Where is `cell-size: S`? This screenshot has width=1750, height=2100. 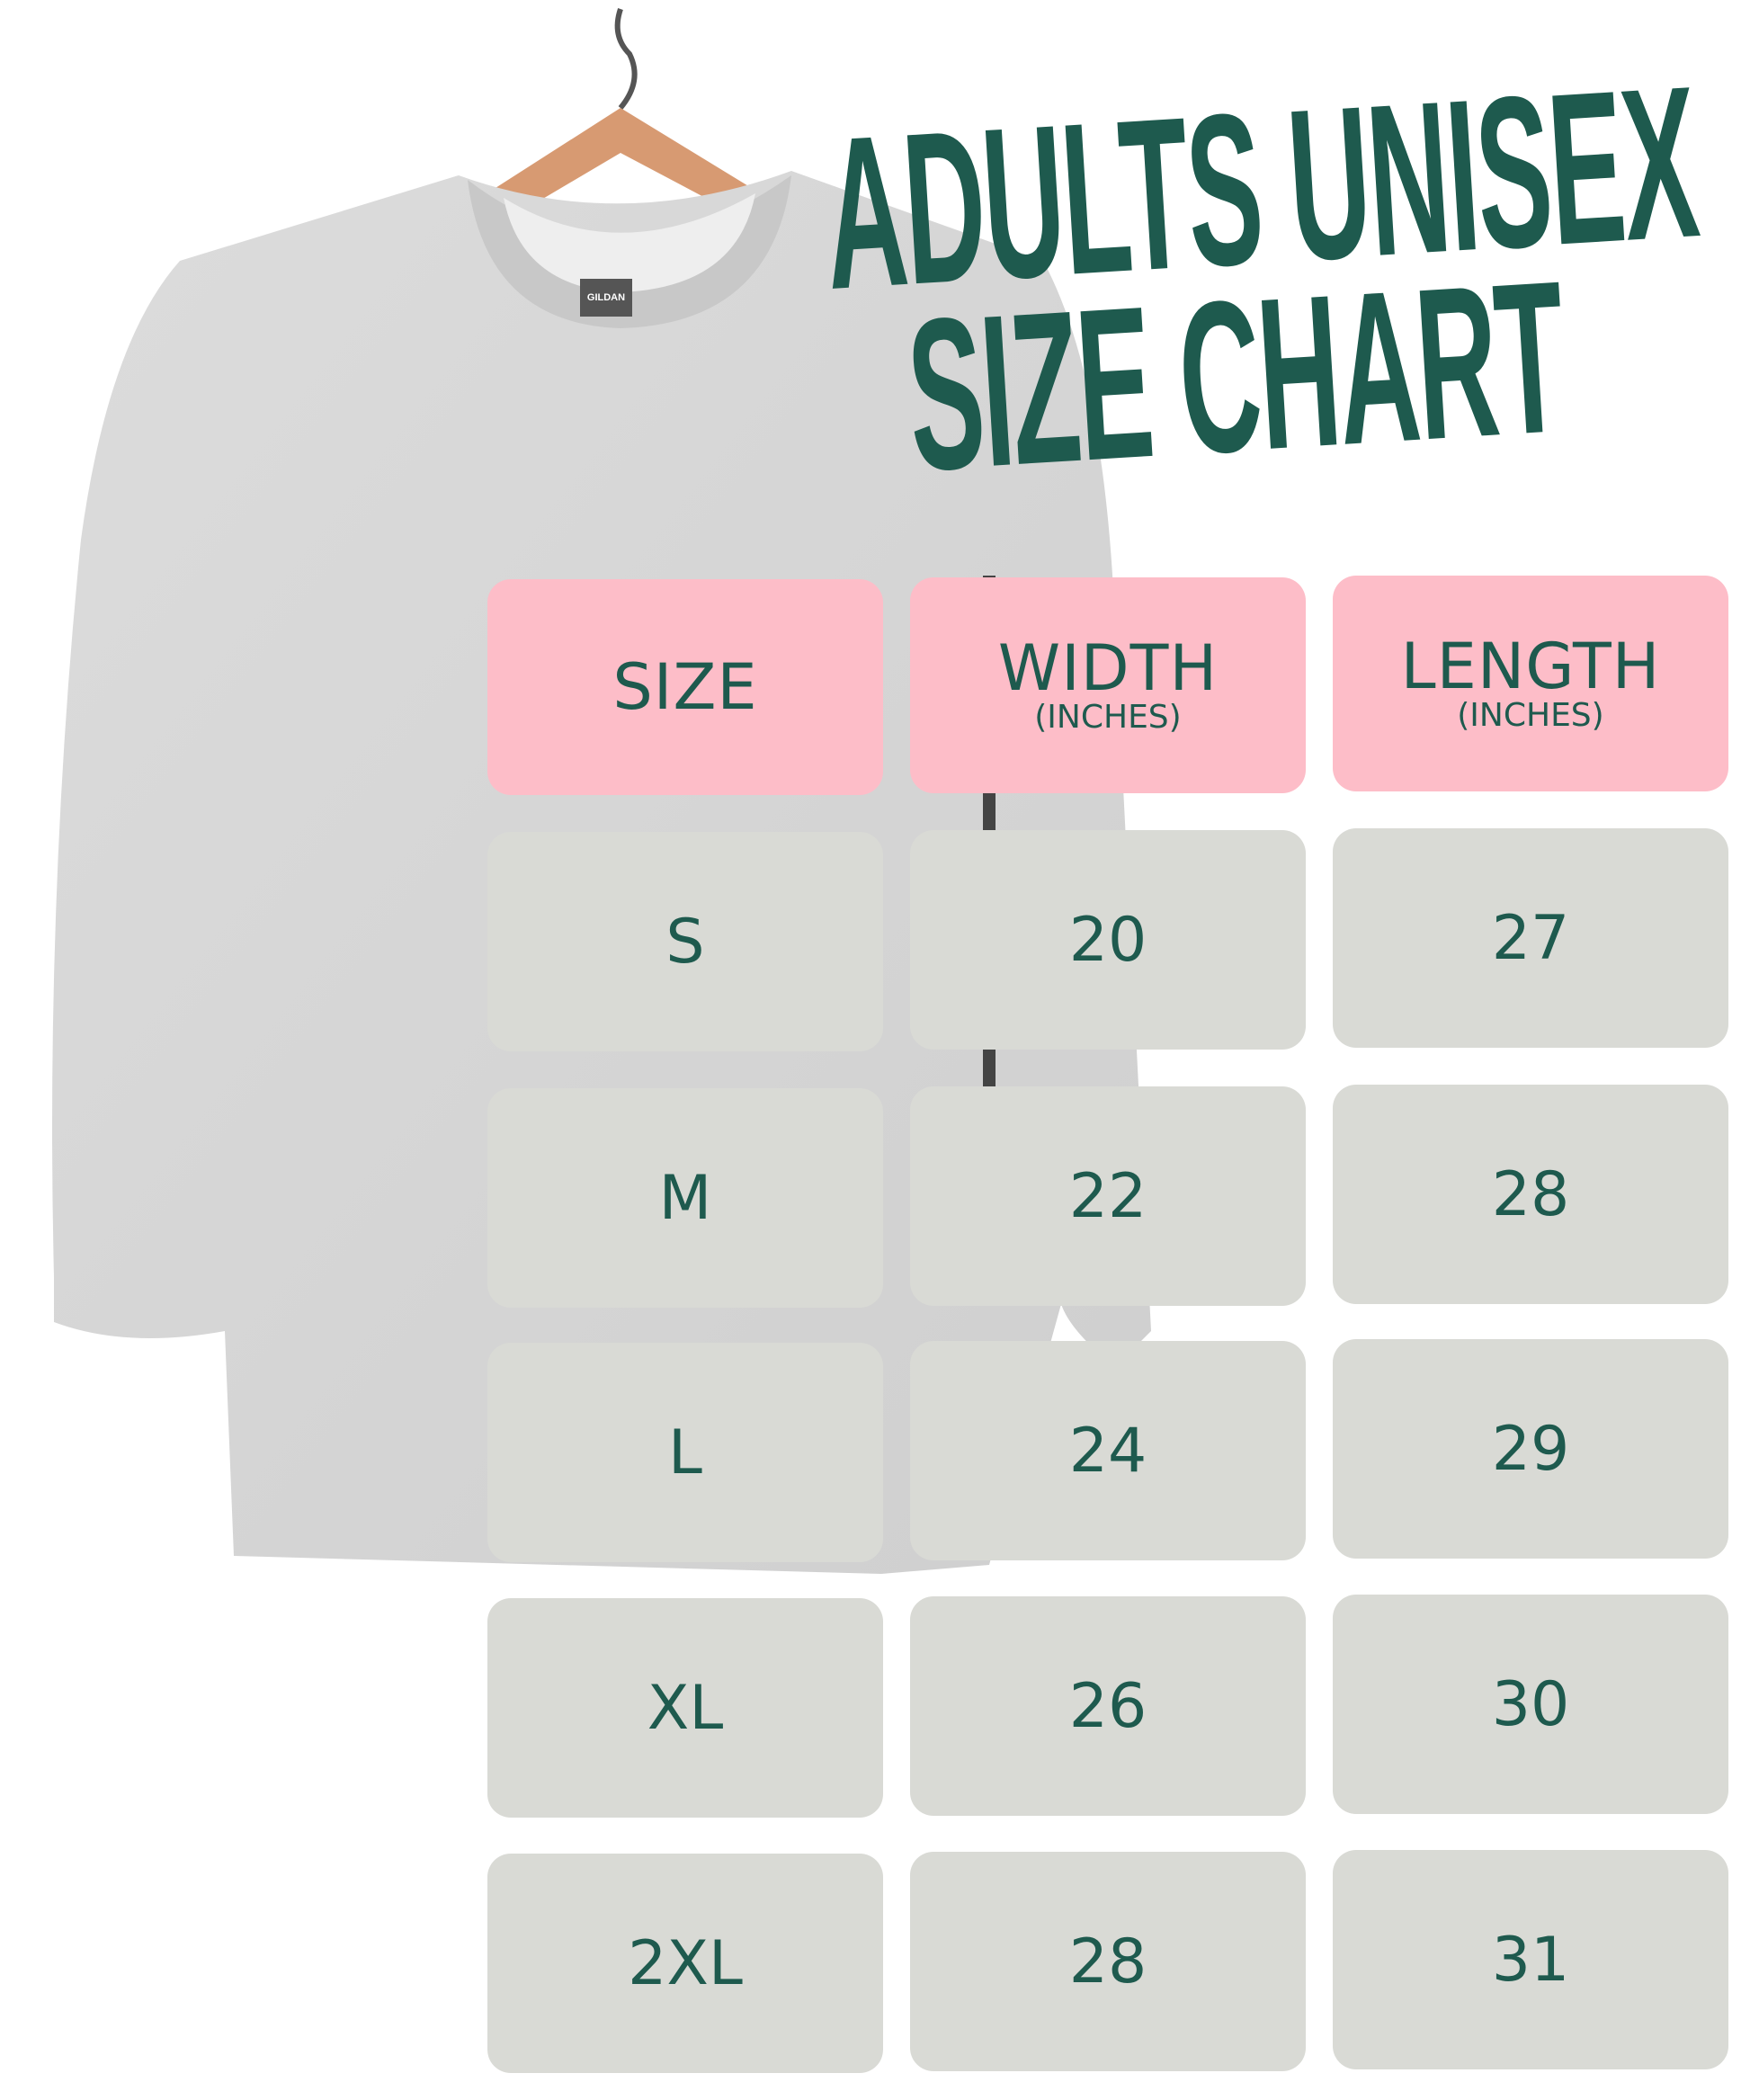 cell-size: S is located at coordinates (685, 941).